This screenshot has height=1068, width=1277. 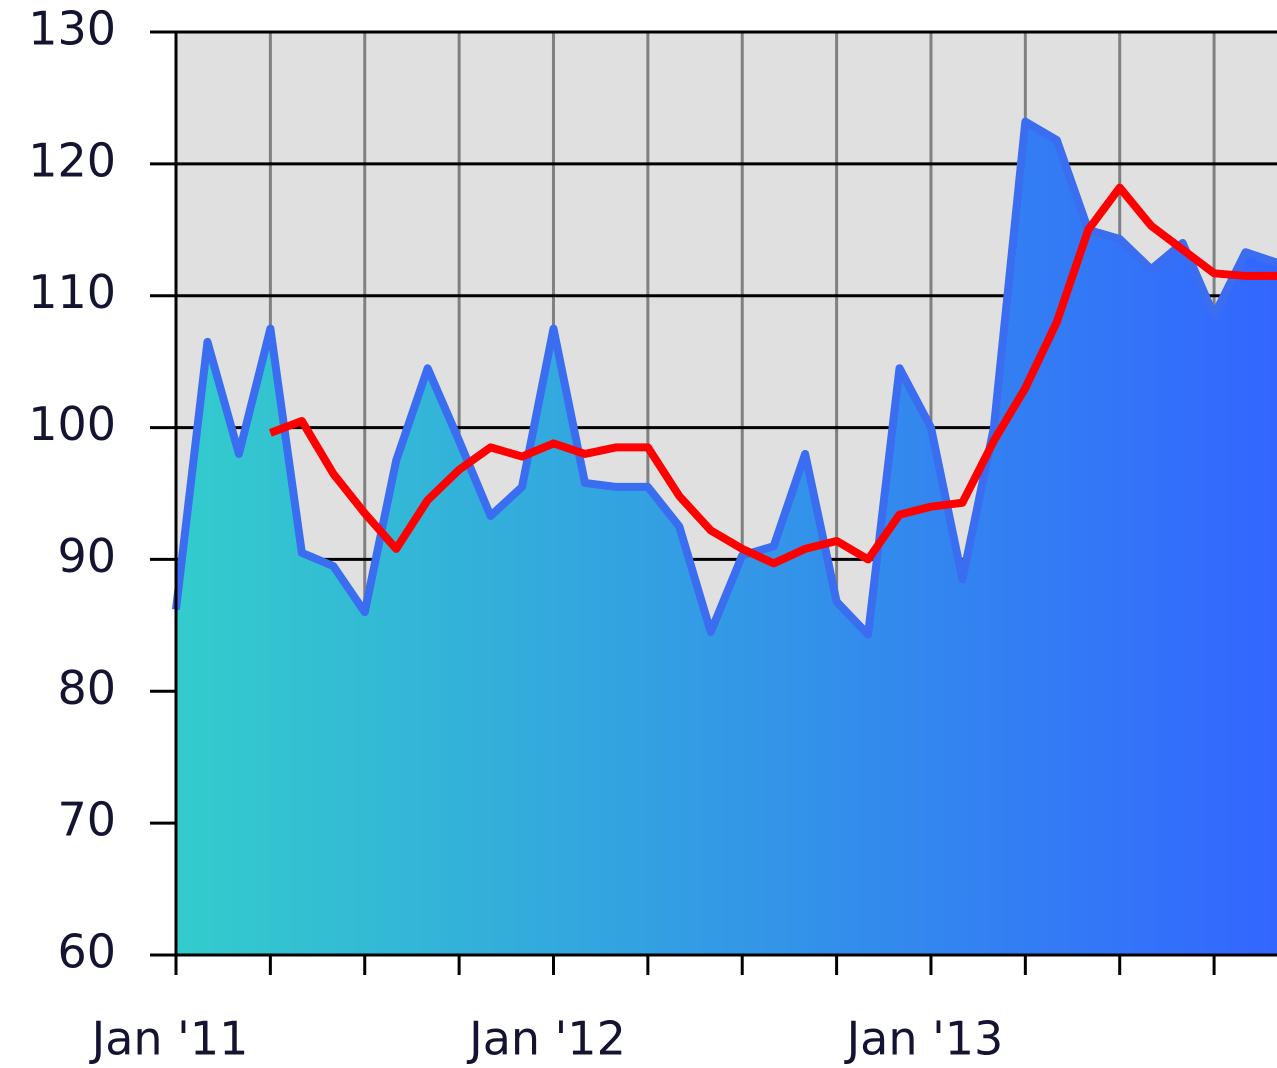 I want to click on x-tick-label: Jan '11, so click(x=169, y=1039).